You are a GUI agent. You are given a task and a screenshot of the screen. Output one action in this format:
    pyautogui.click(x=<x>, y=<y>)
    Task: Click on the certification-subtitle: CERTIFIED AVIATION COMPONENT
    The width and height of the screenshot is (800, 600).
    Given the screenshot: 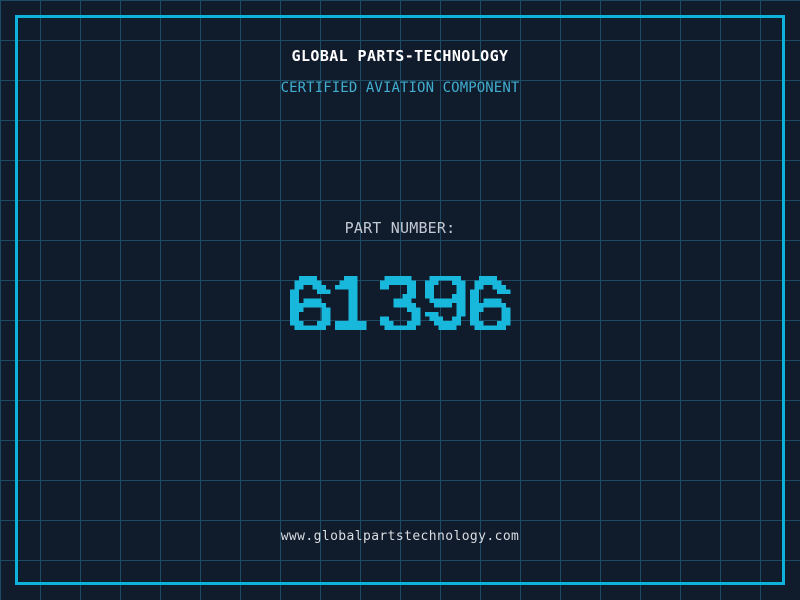 What is the action you would take?
    pyautogui.click(x=400, y=88)
    